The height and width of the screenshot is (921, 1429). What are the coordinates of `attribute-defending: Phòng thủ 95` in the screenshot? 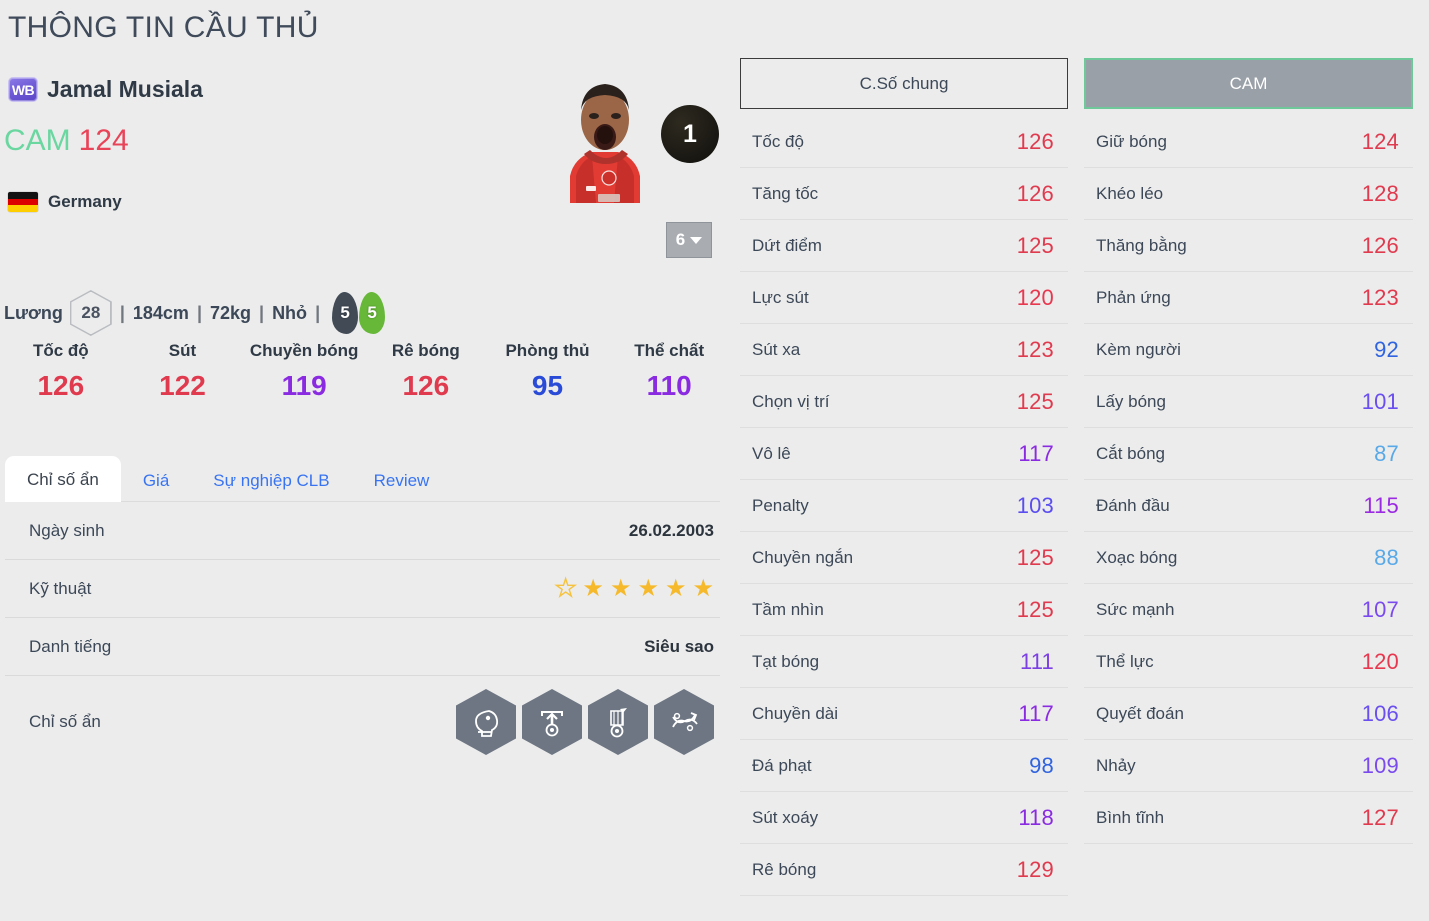 It's located at (548, 373).